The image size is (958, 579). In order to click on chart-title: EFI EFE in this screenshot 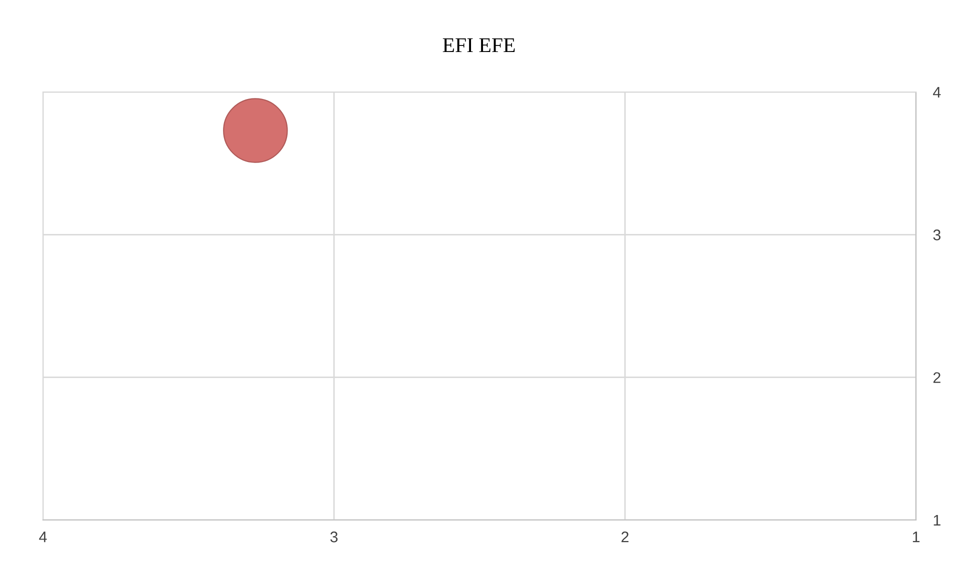, I will do `click(478, 45)`.